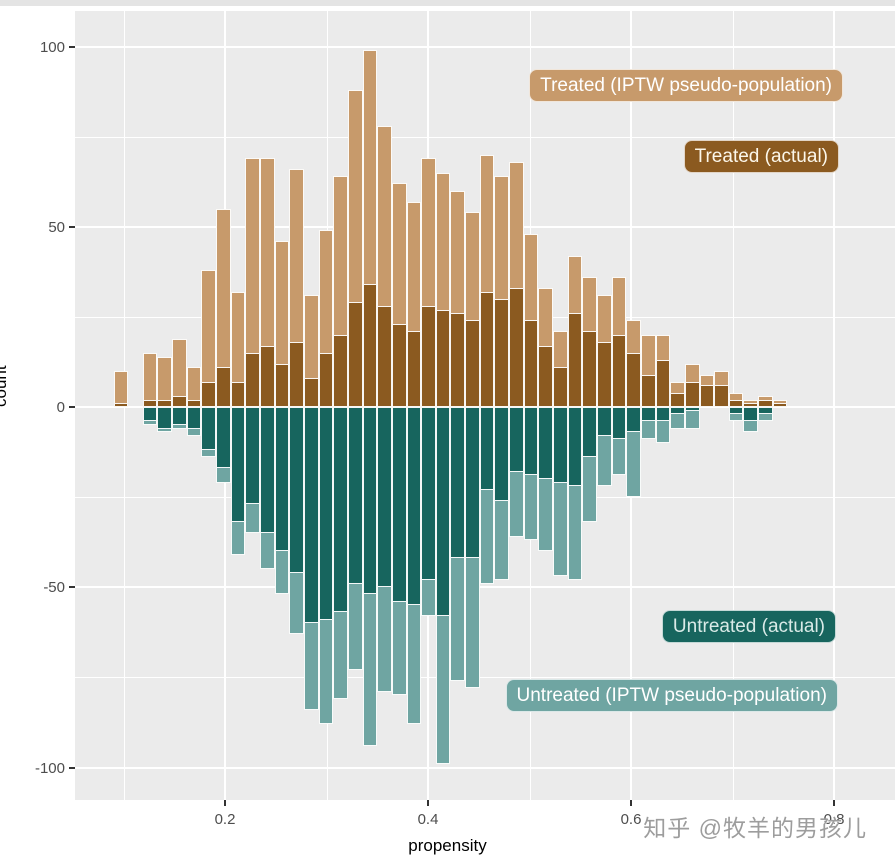 Image resolution: width=895 pixels, height=863 pixels. I want to click on y-axis-title: count, so click(5, 386).